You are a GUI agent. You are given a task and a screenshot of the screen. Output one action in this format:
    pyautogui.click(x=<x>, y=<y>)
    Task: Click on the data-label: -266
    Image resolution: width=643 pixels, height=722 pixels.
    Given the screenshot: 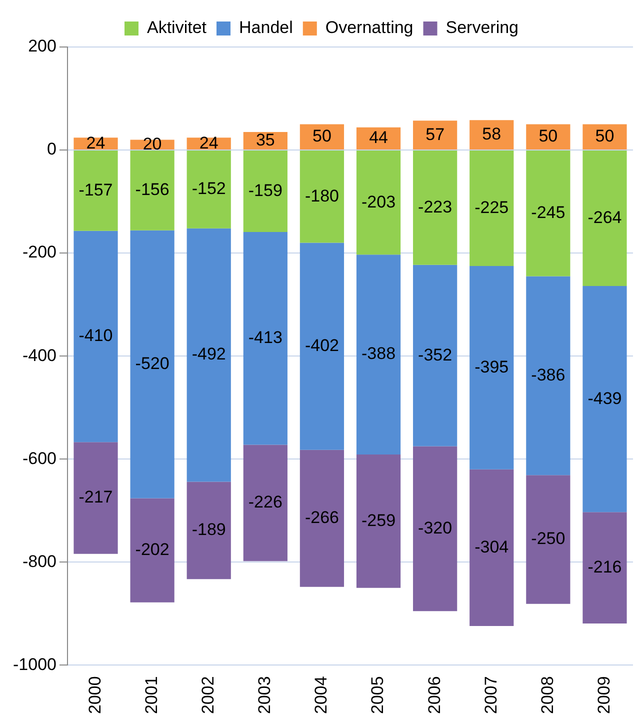 What is the action you would take?
    pyautogui.click(x=321, y=518)
    